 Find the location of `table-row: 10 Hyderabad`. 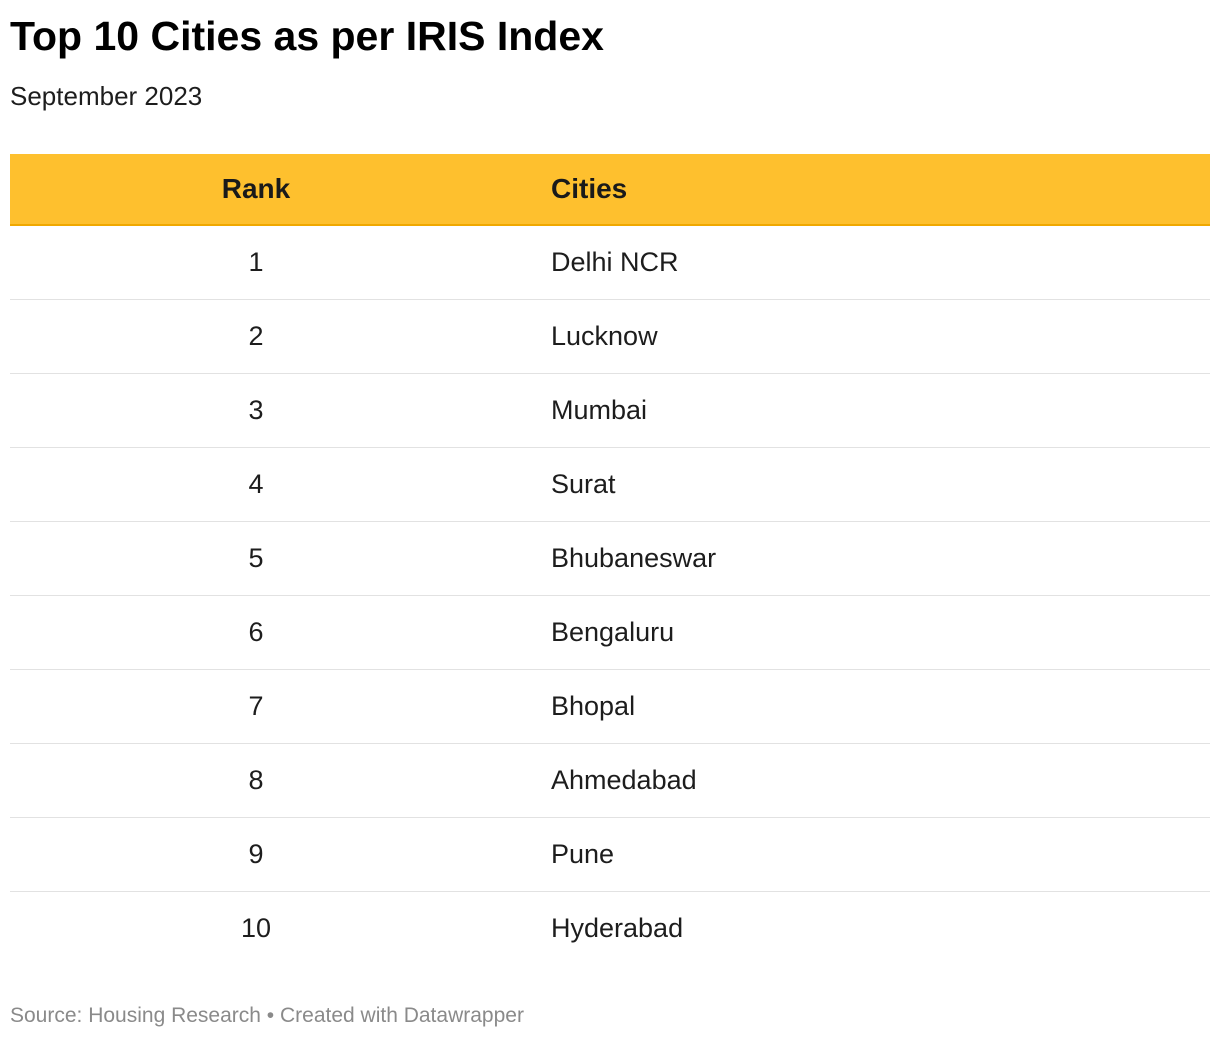

table-row: 10 Hyderabad is located at coordinates (610, 929).